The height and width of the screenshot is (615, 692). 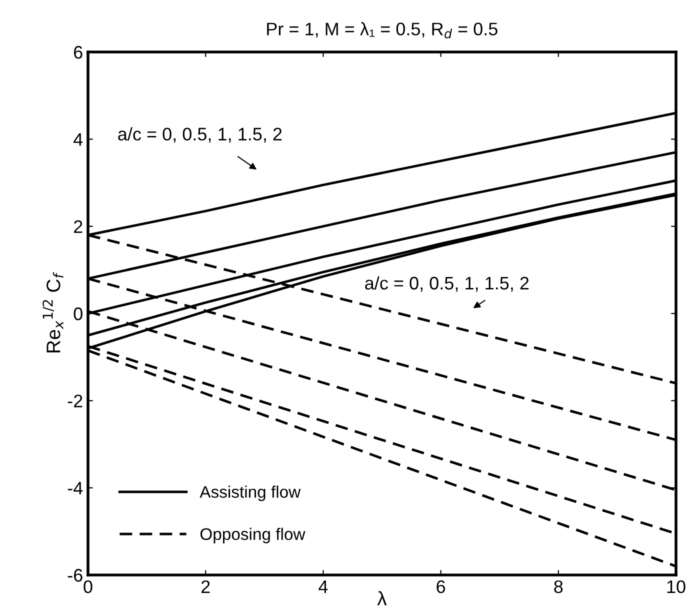 What do you see at coordinates (253, 536) in the screenshot?
I see `legend-label: Opposing flow` at bounding box center [253, 536].